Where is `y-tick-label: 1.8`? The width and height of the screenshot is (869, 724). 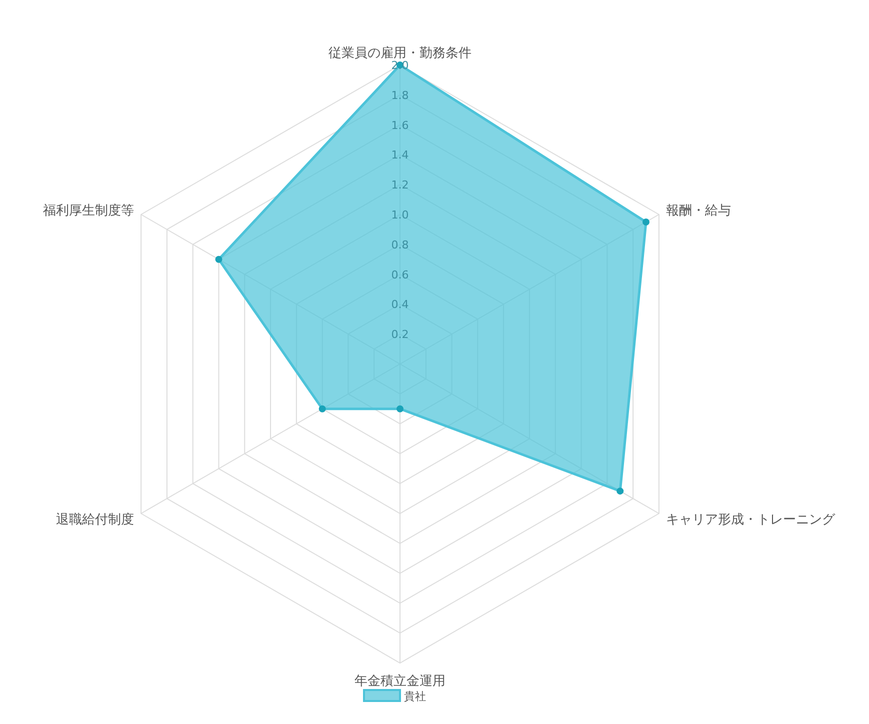 y-tick-label: 1.8 is located at coordinates (400, 95).